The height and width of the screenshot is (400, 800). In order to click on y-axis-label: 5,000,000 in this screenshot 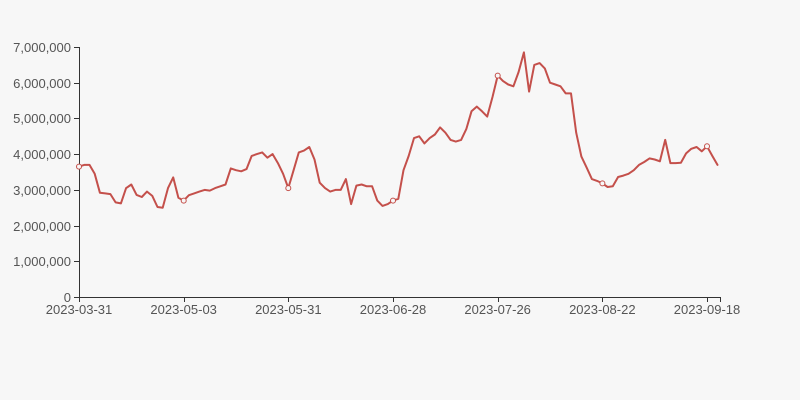, I will do `click(42, 118)`.